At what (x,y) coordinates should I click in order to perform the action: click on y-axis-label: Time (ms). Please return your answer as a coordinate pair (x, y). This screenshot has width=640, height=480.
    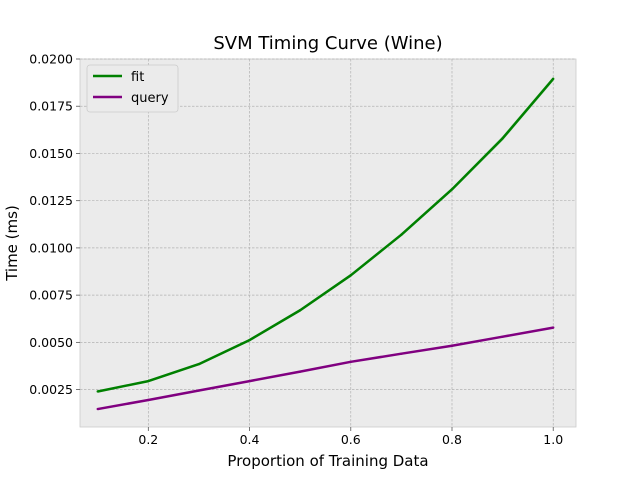
    Looking at the image, I should click on (12, 243).